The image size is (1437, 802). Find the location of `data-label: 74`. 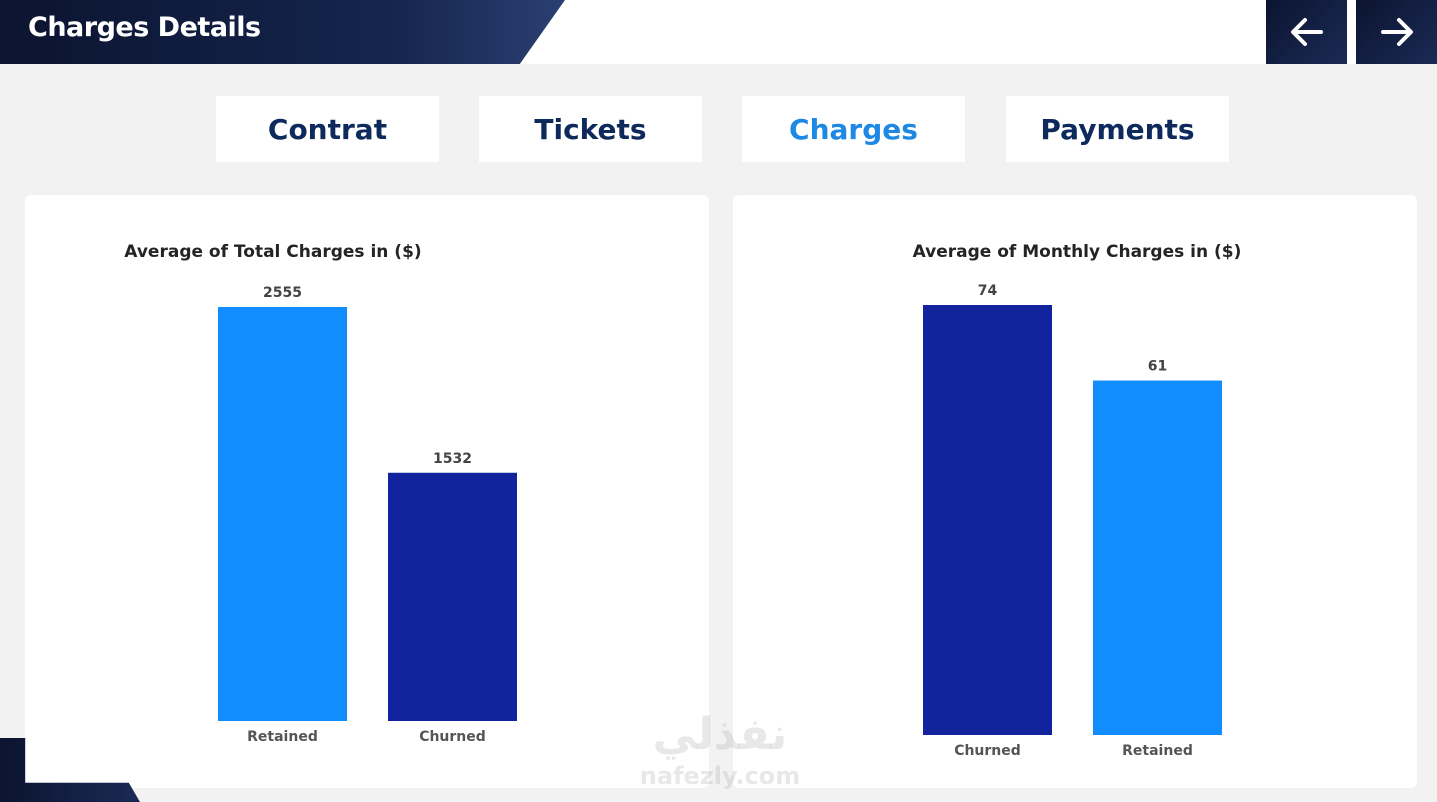

data-label: 74 is located at coordinates (988, 291).